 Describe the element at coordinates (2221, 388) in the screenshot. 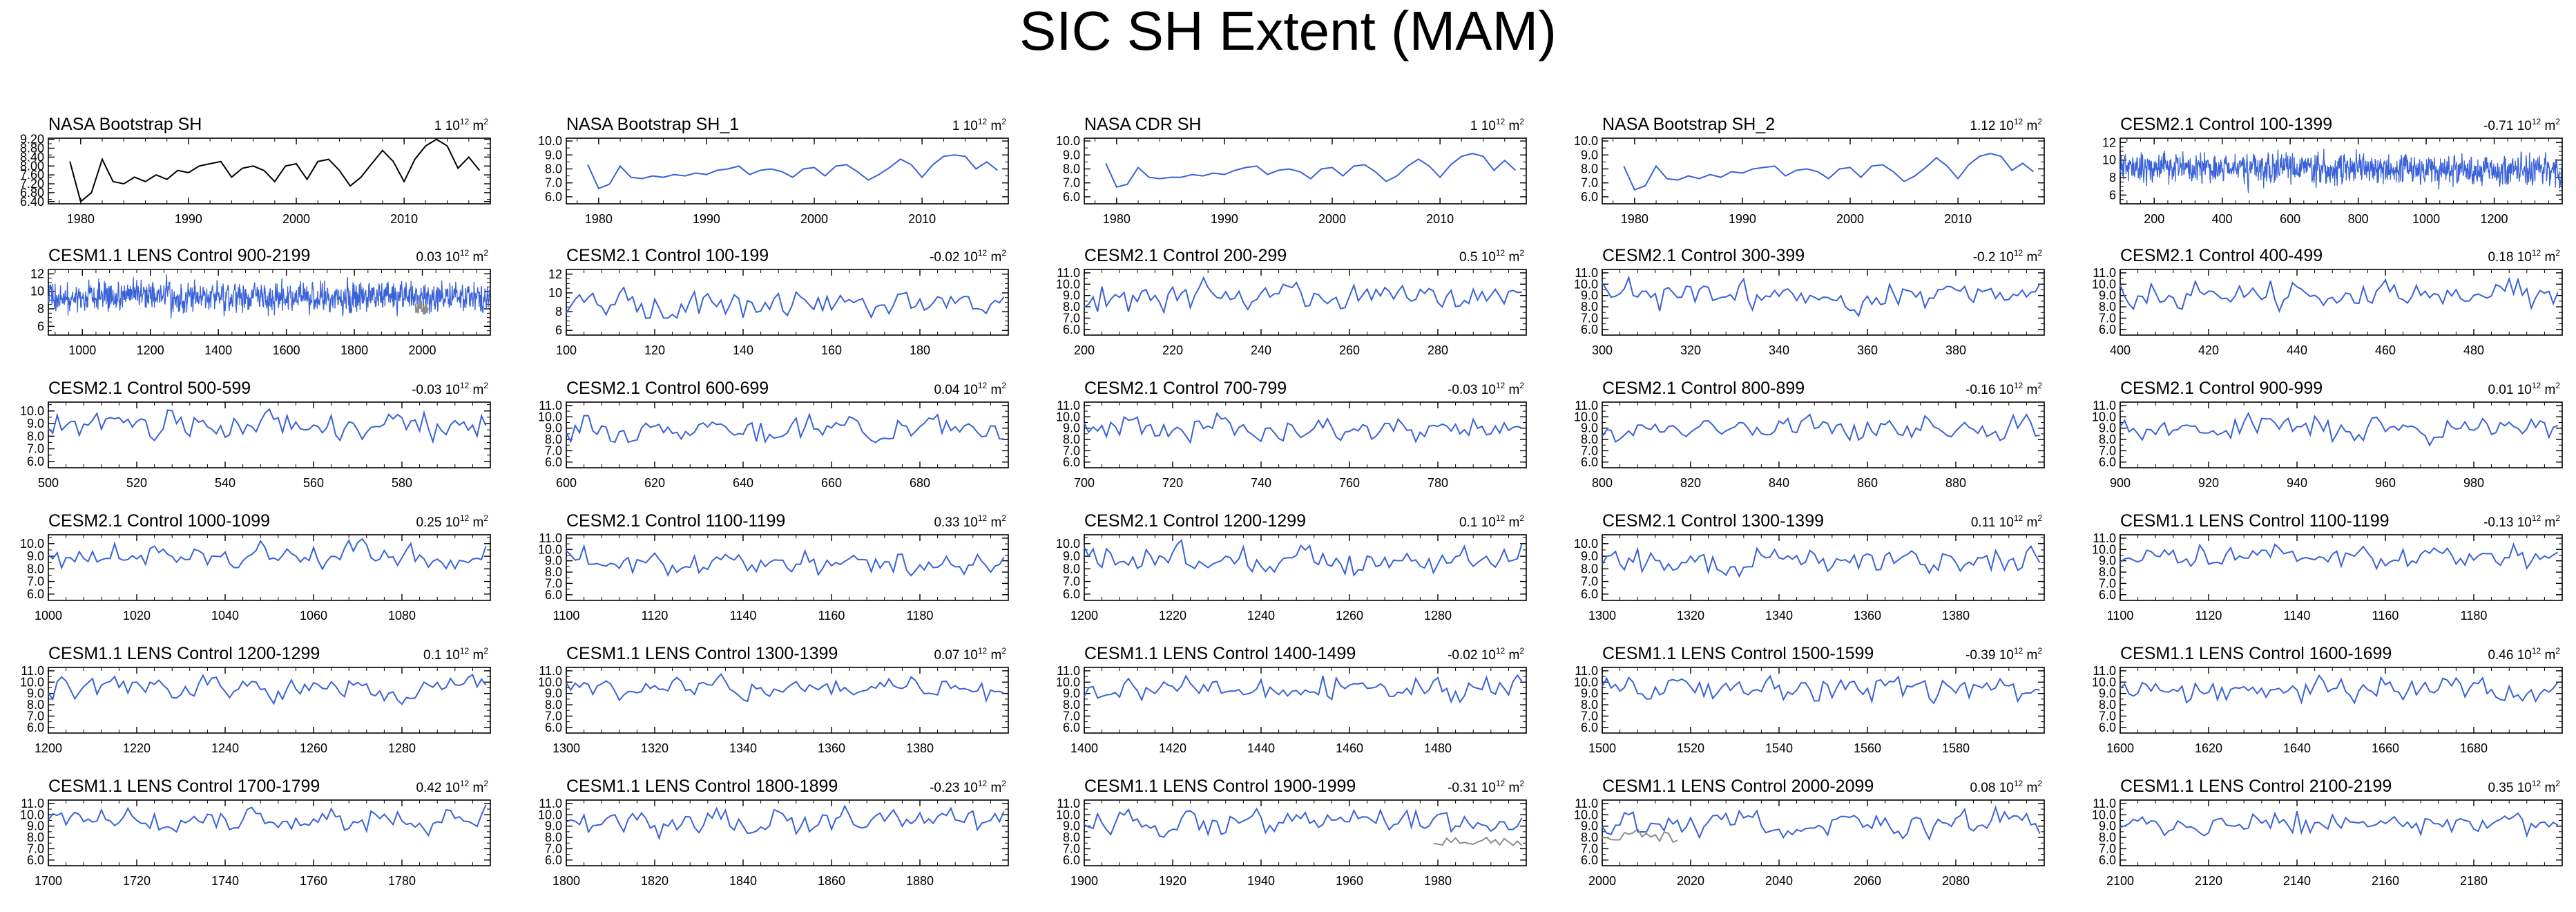

I see `panel-title: CESM2.1 Control 900-999` at that location.